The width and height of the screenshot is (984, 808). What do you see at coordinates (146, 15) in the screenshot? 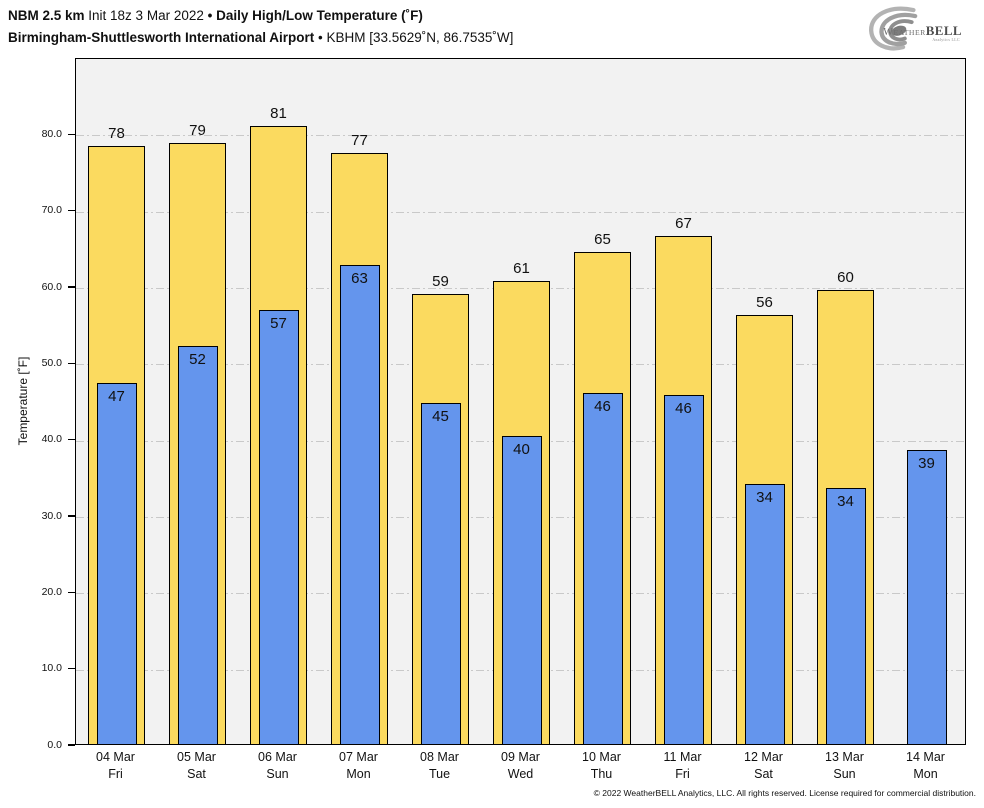
I see `init-time: Init 18z 3 Mar 2022` at bounding box center [146, 15].